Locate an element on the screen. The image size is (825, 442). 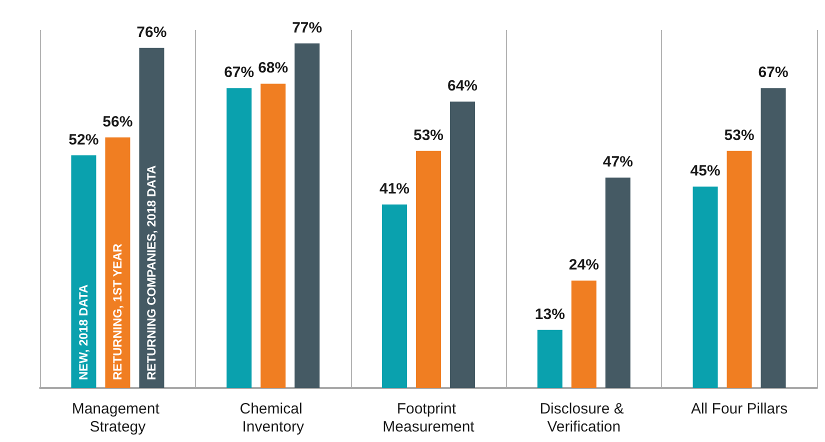
x-tick-label: Chemical Inventory is located at coordinates (273, 418).